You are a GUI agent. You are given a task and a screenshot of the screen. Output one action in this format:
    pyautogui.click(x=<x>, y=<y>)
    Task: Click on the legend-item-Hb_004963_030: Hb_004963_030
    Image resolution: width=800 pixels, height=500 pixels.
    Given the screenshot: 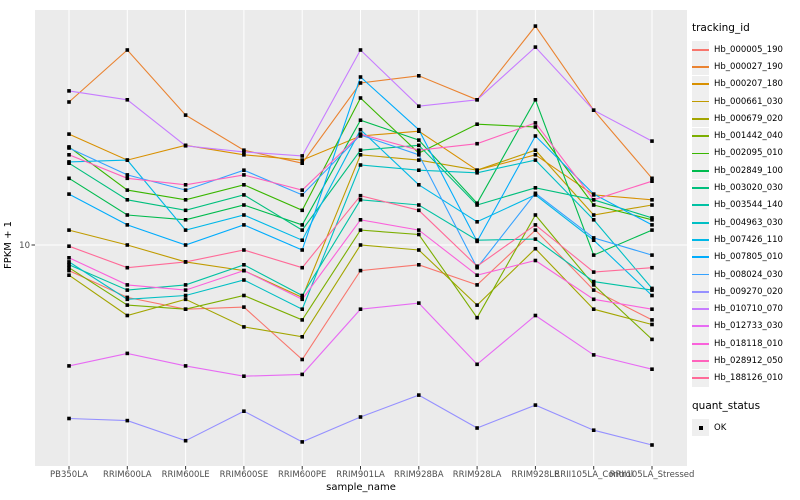 What is the action you would take?
    pyautogui.click(x=746, y=223)
    